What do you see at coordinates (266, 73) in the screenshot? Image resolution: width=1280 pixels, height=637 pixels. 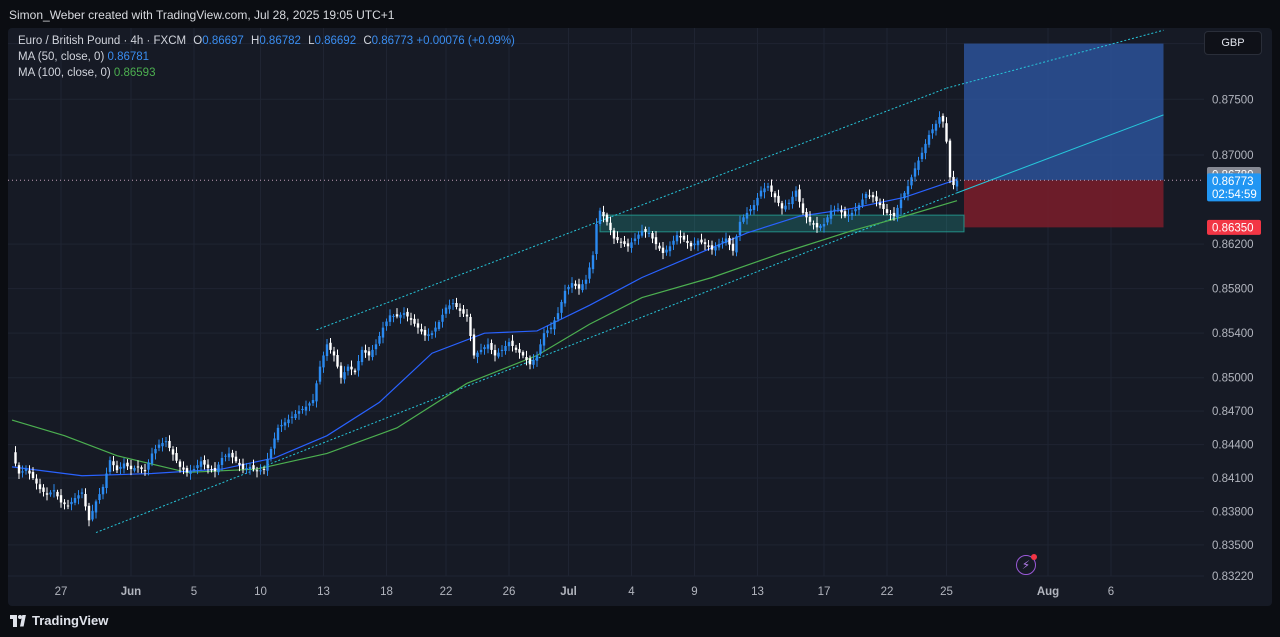 I see `legend-ma100-row: MA (100, close, 0) 0.86593` at bounding box center [266, 73].